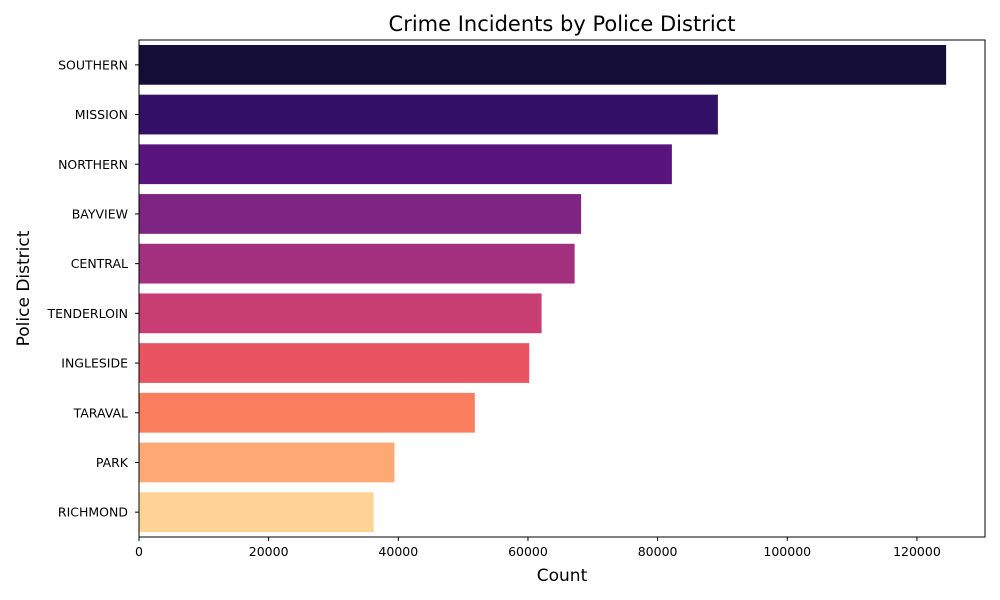 This screenshot has width=1000, height=600. What do you see at coordinates (307, 412) in the screenshot?
I see `bar-taraval` at bounding box center [307, 412].